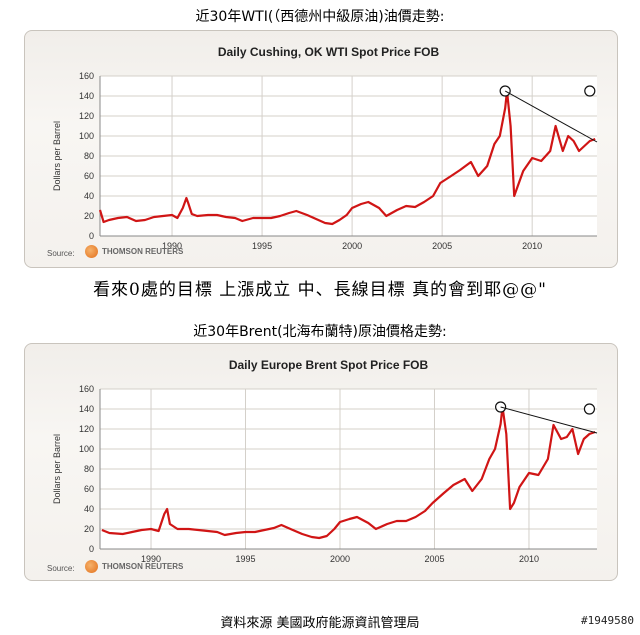  Describe the element at coordinates (143, 251) in the screenshot. I see `wti-source-name: THOMSON REUTERS` at that location.